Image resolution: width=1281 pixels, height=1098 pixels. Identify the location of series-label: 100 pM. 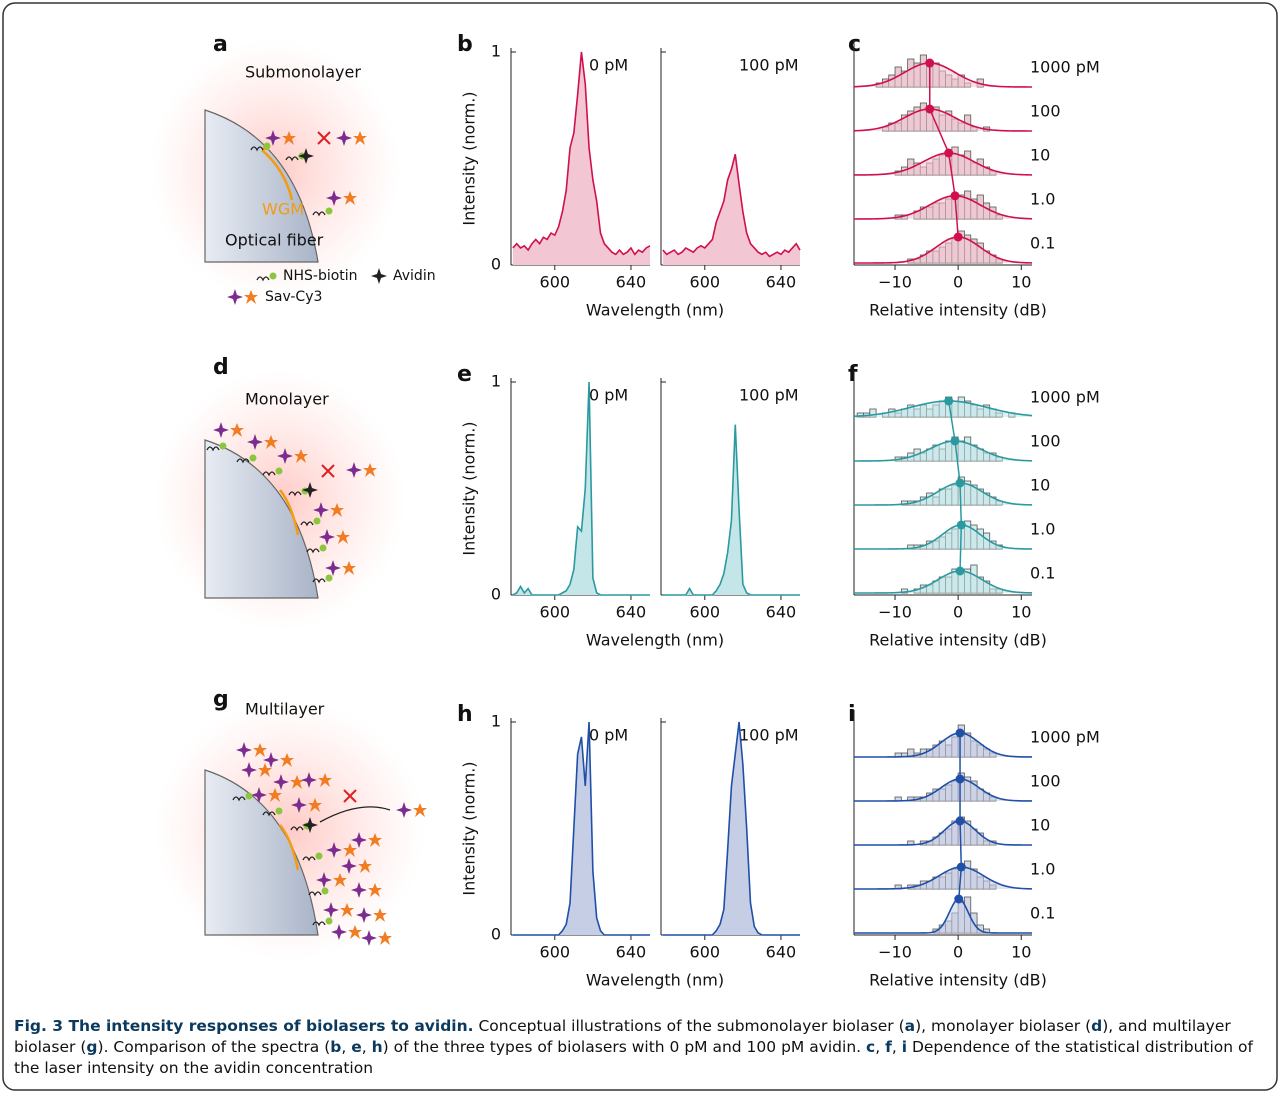
(769, 735).